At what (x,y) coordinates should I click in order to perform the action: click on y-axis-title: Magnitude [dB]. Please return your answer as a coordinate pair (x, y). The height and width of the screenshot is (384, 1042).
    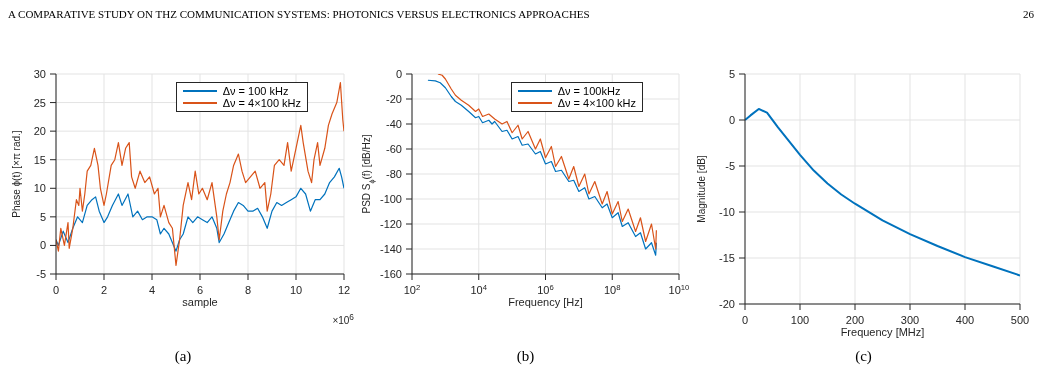
    Looking at the image, I should click on (701, 189).